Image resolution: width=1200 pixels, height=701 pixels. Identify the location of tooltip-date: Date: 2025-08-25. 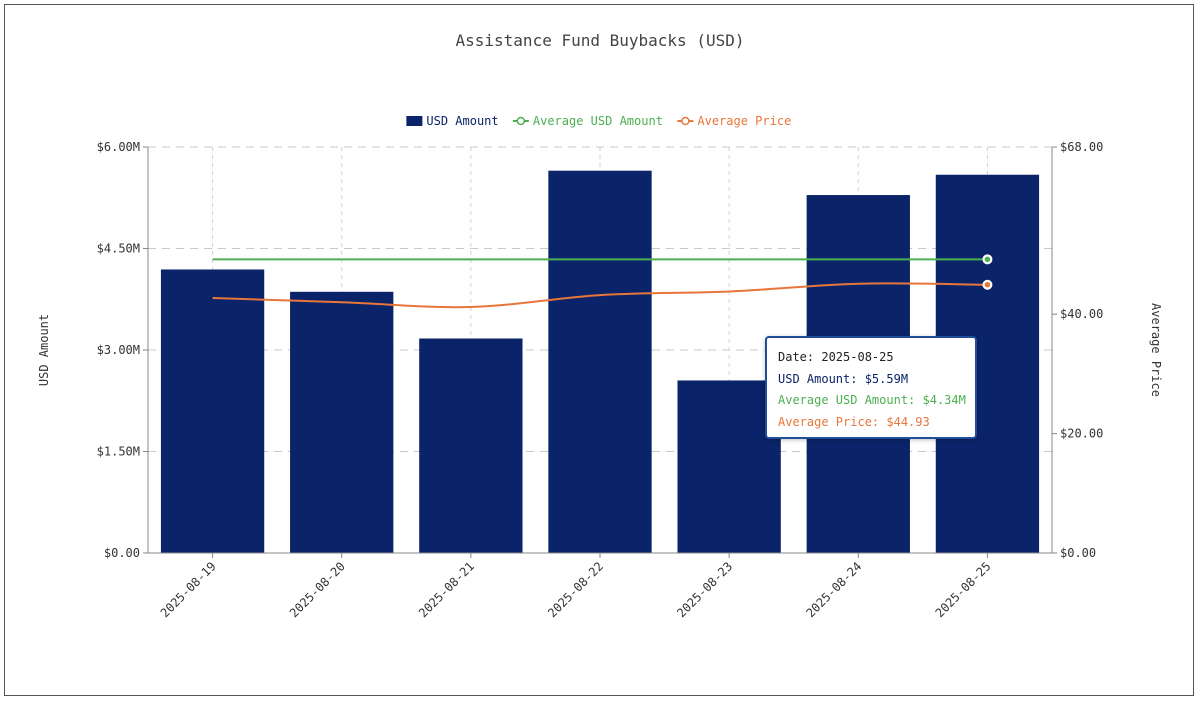
(836, 357).